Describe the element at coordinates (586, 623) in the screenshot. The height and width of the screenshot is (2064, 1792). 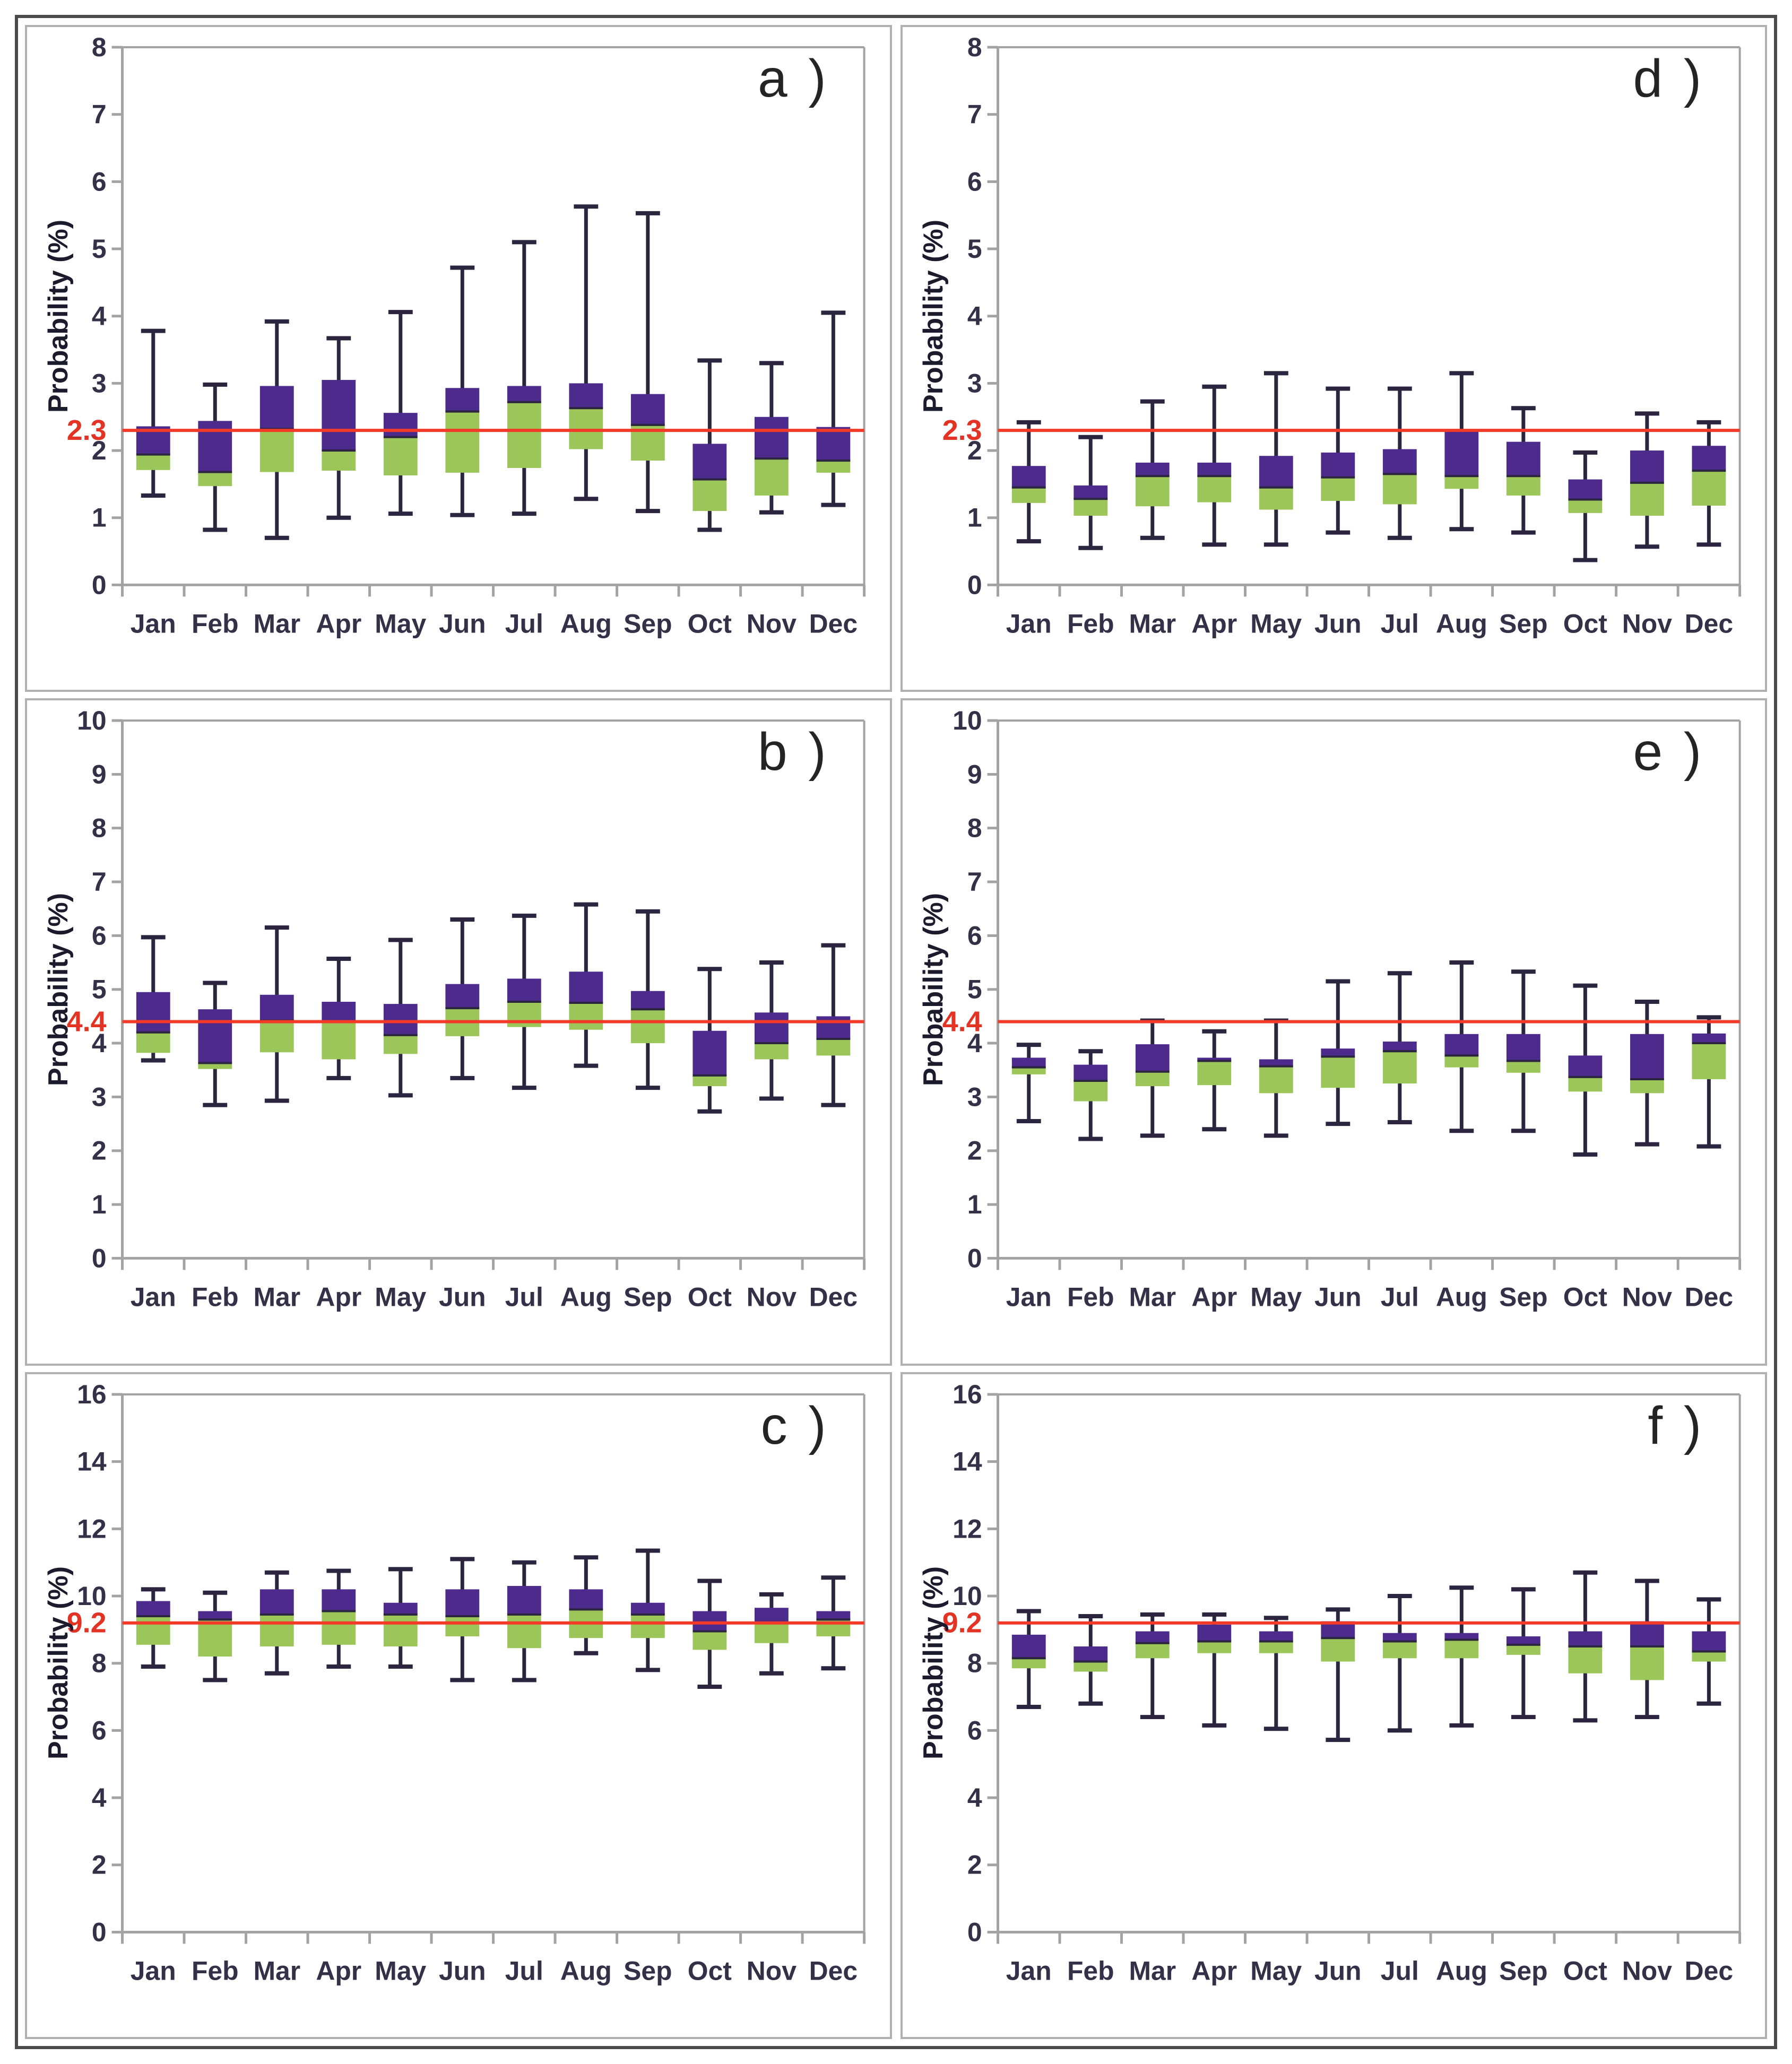
I see `x-tick-label-aug: Aug` at that location.